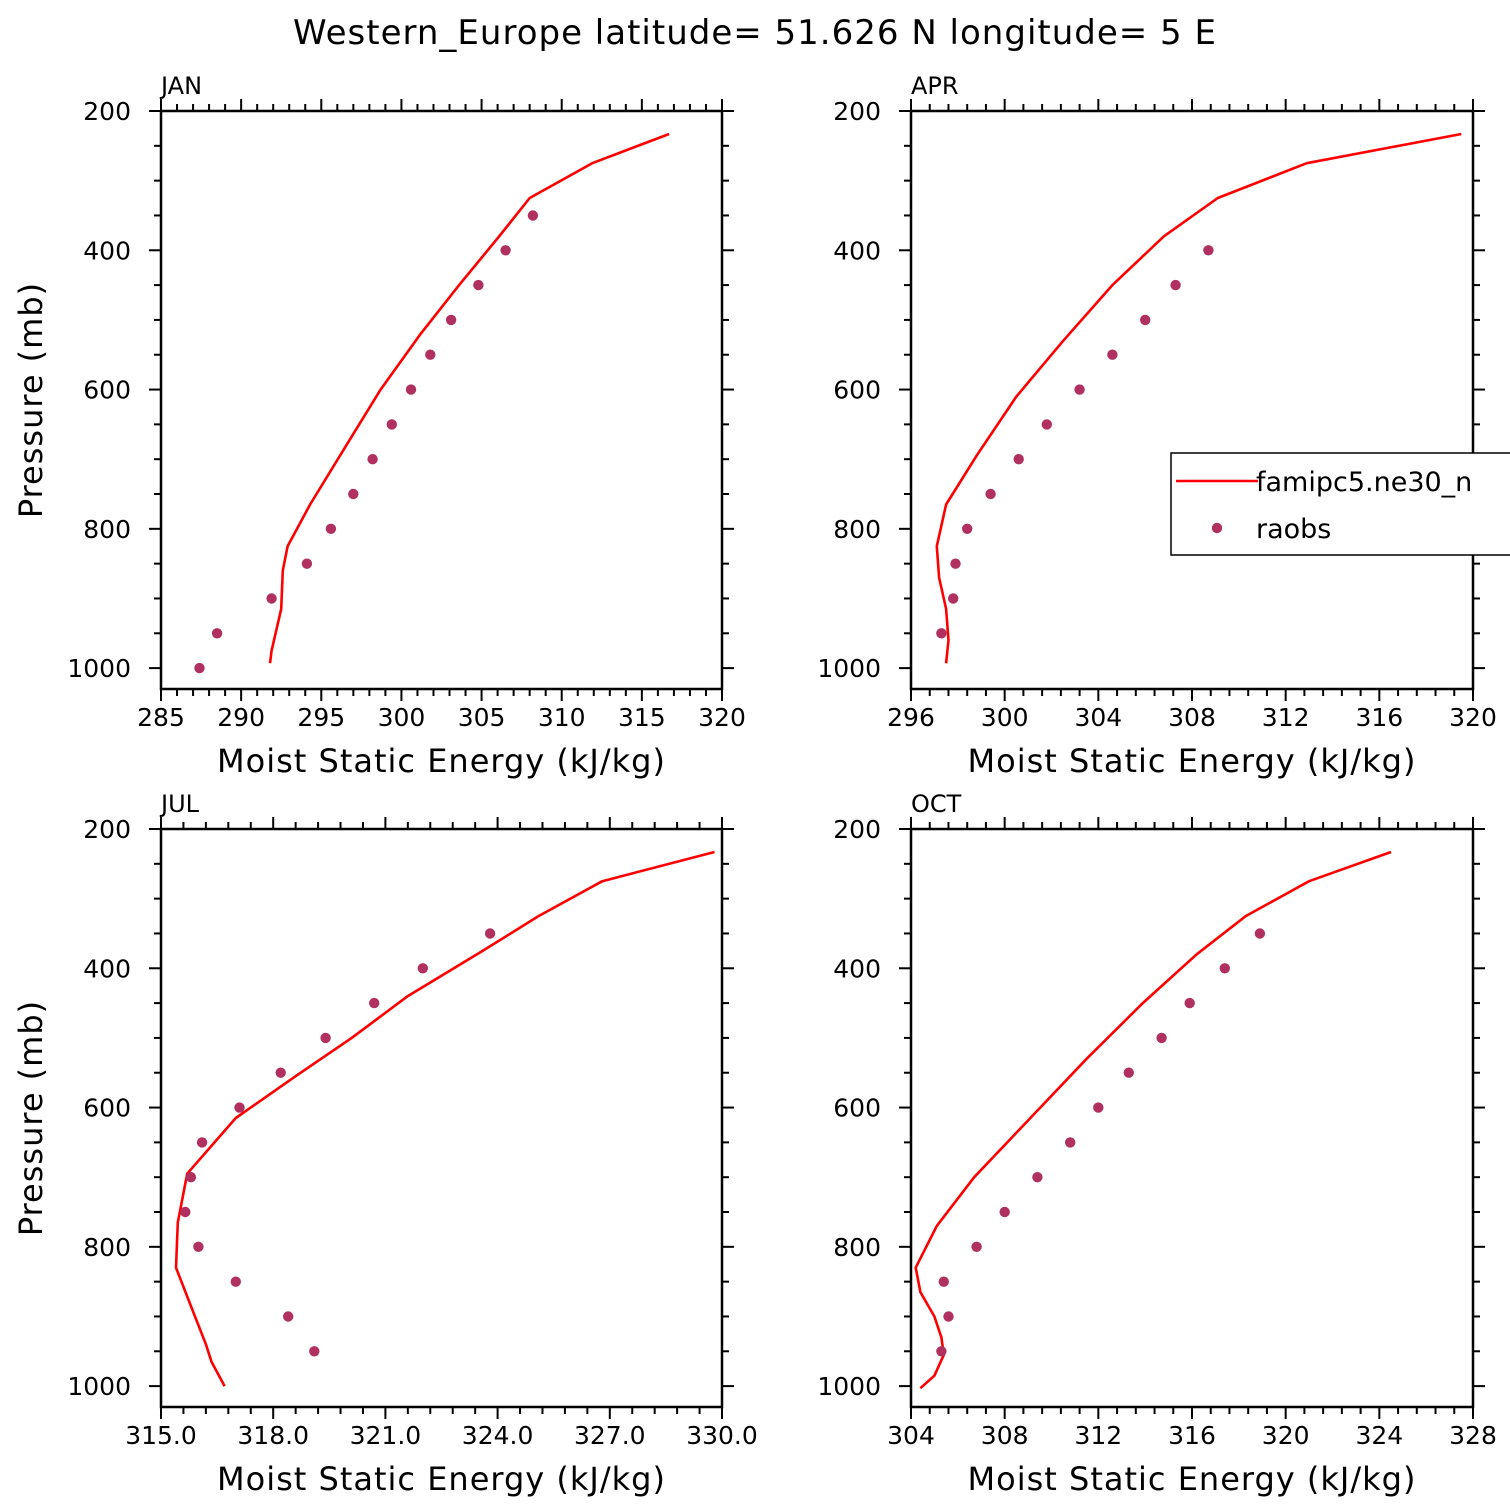 This screenshot has width=1510, height=1510. What do you see at coordinates (273, 1435) in the screenshot?
I see `x-tick-label: 318.0` at bounding box center [273, 1435].